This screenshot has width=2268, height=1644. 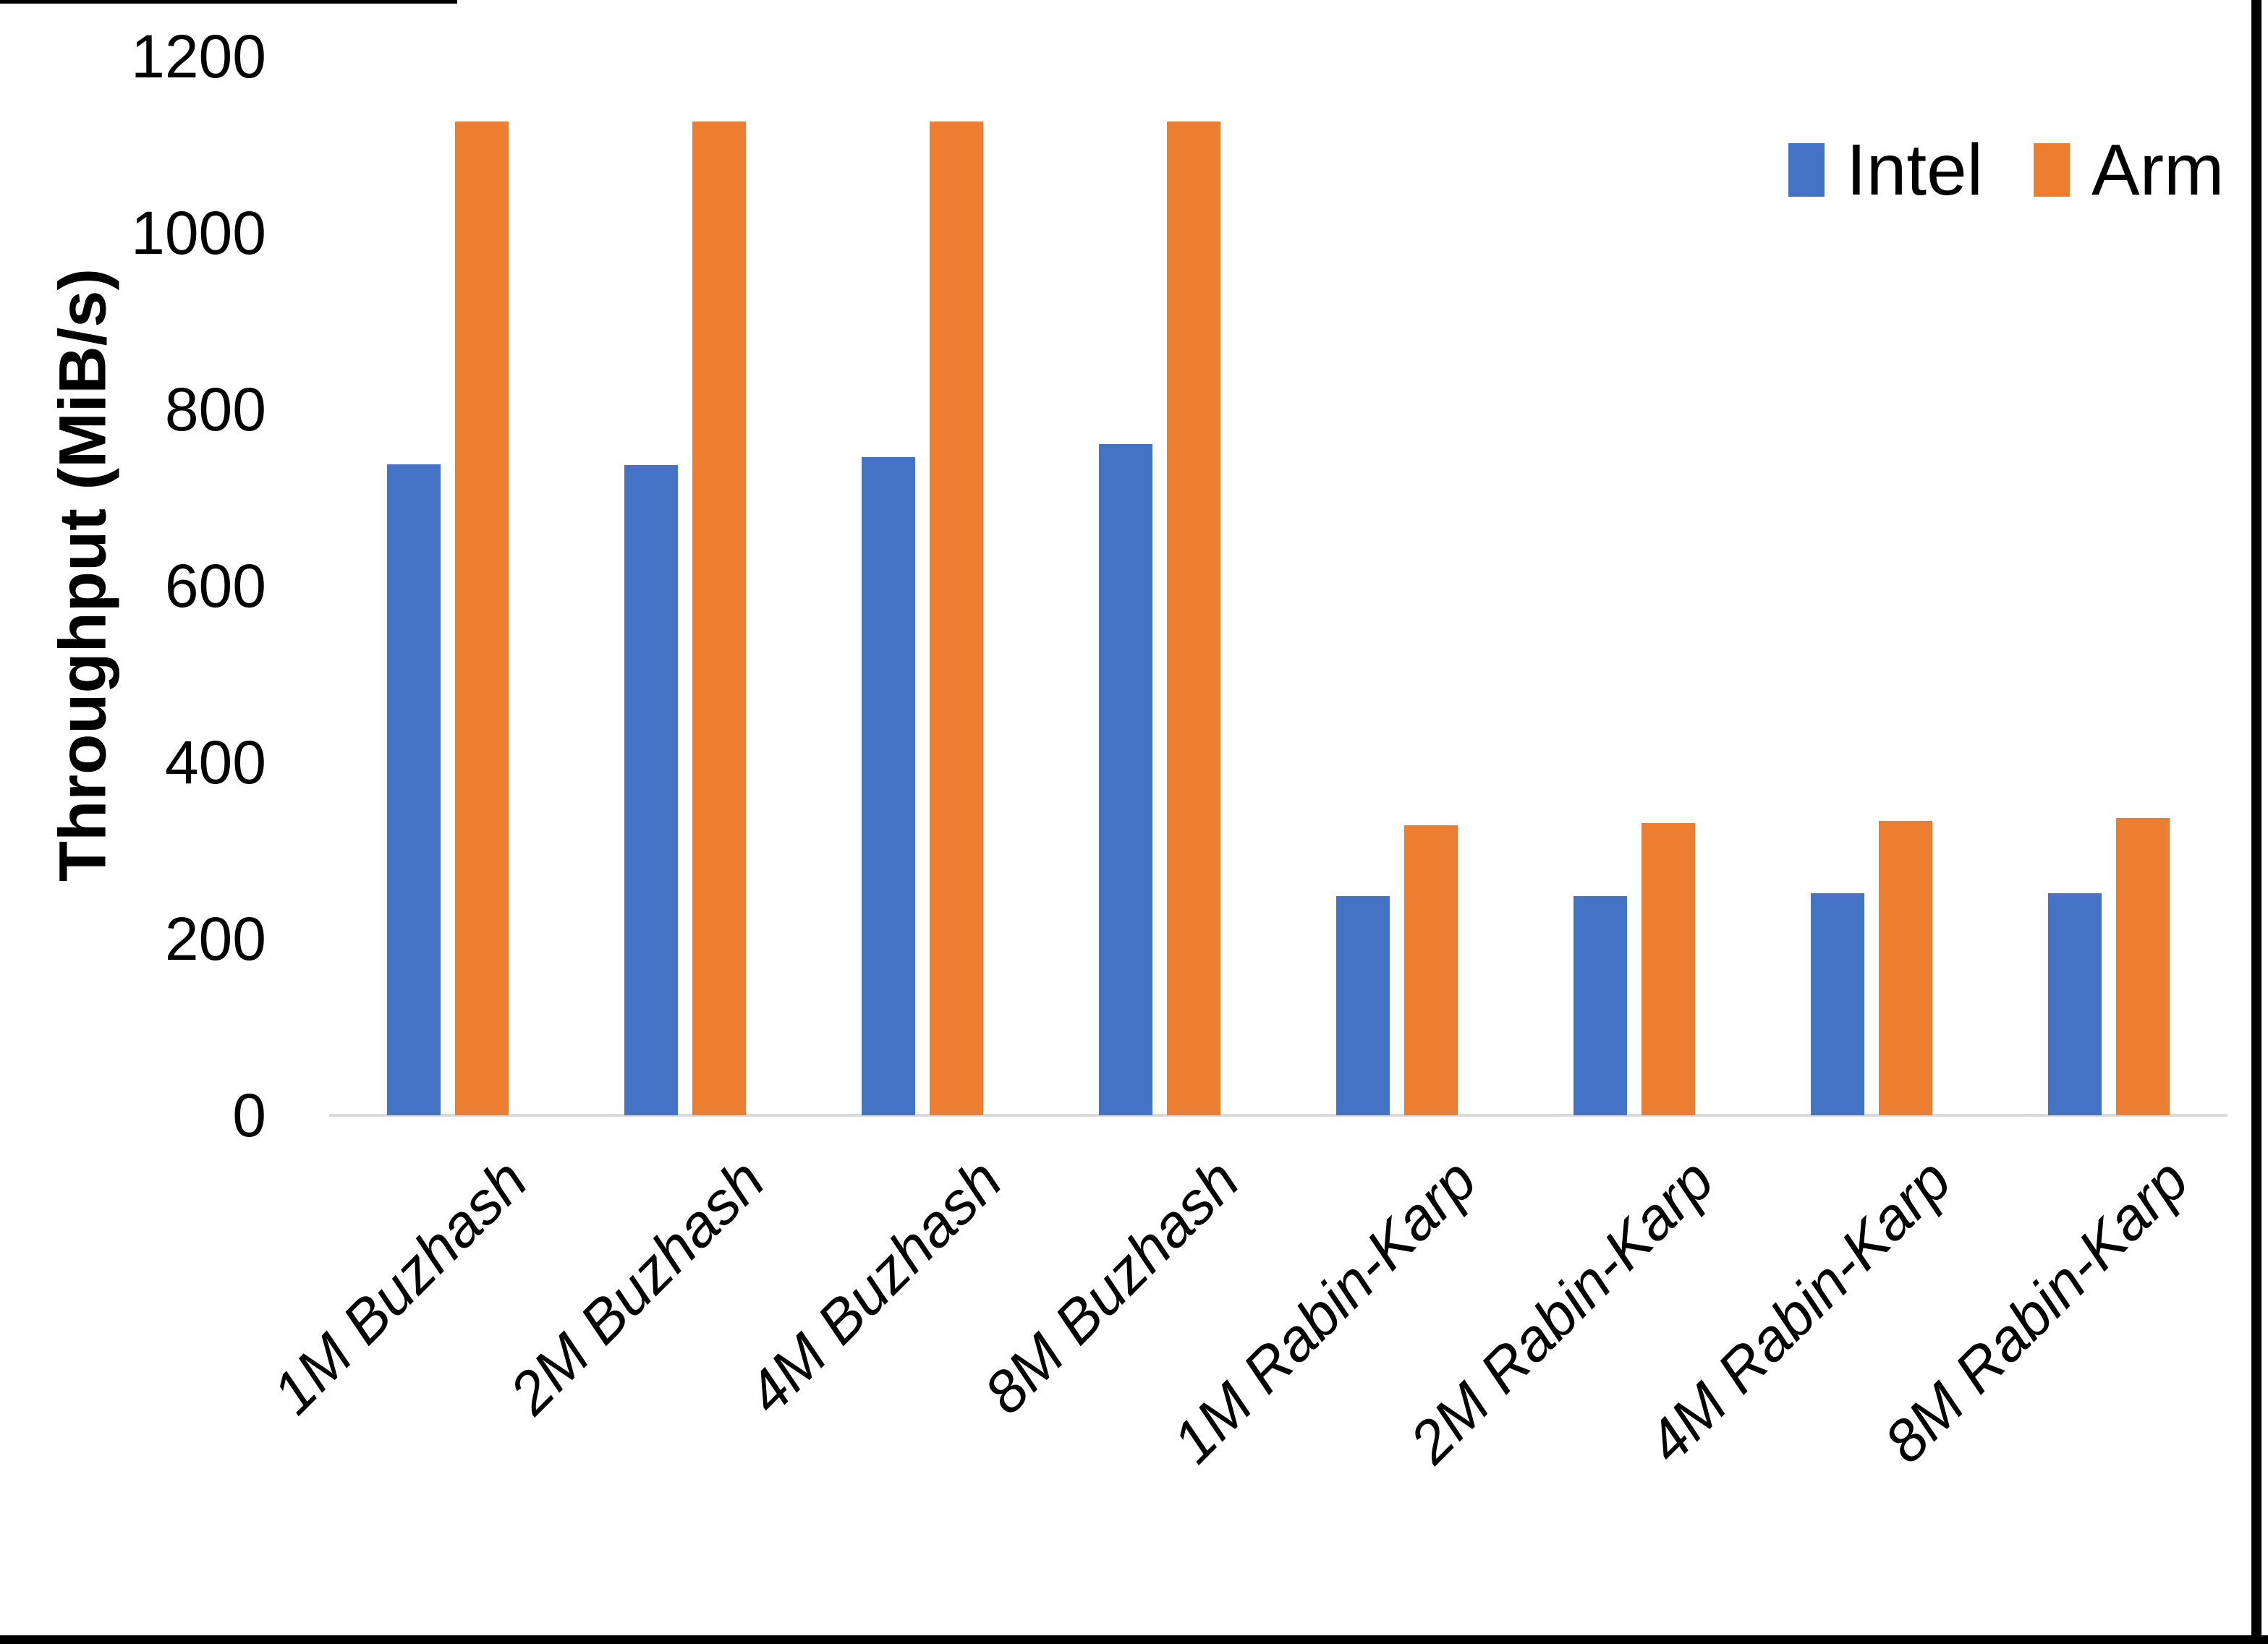 I want to click on x-axis-line, so click(x=1278, y=1115).